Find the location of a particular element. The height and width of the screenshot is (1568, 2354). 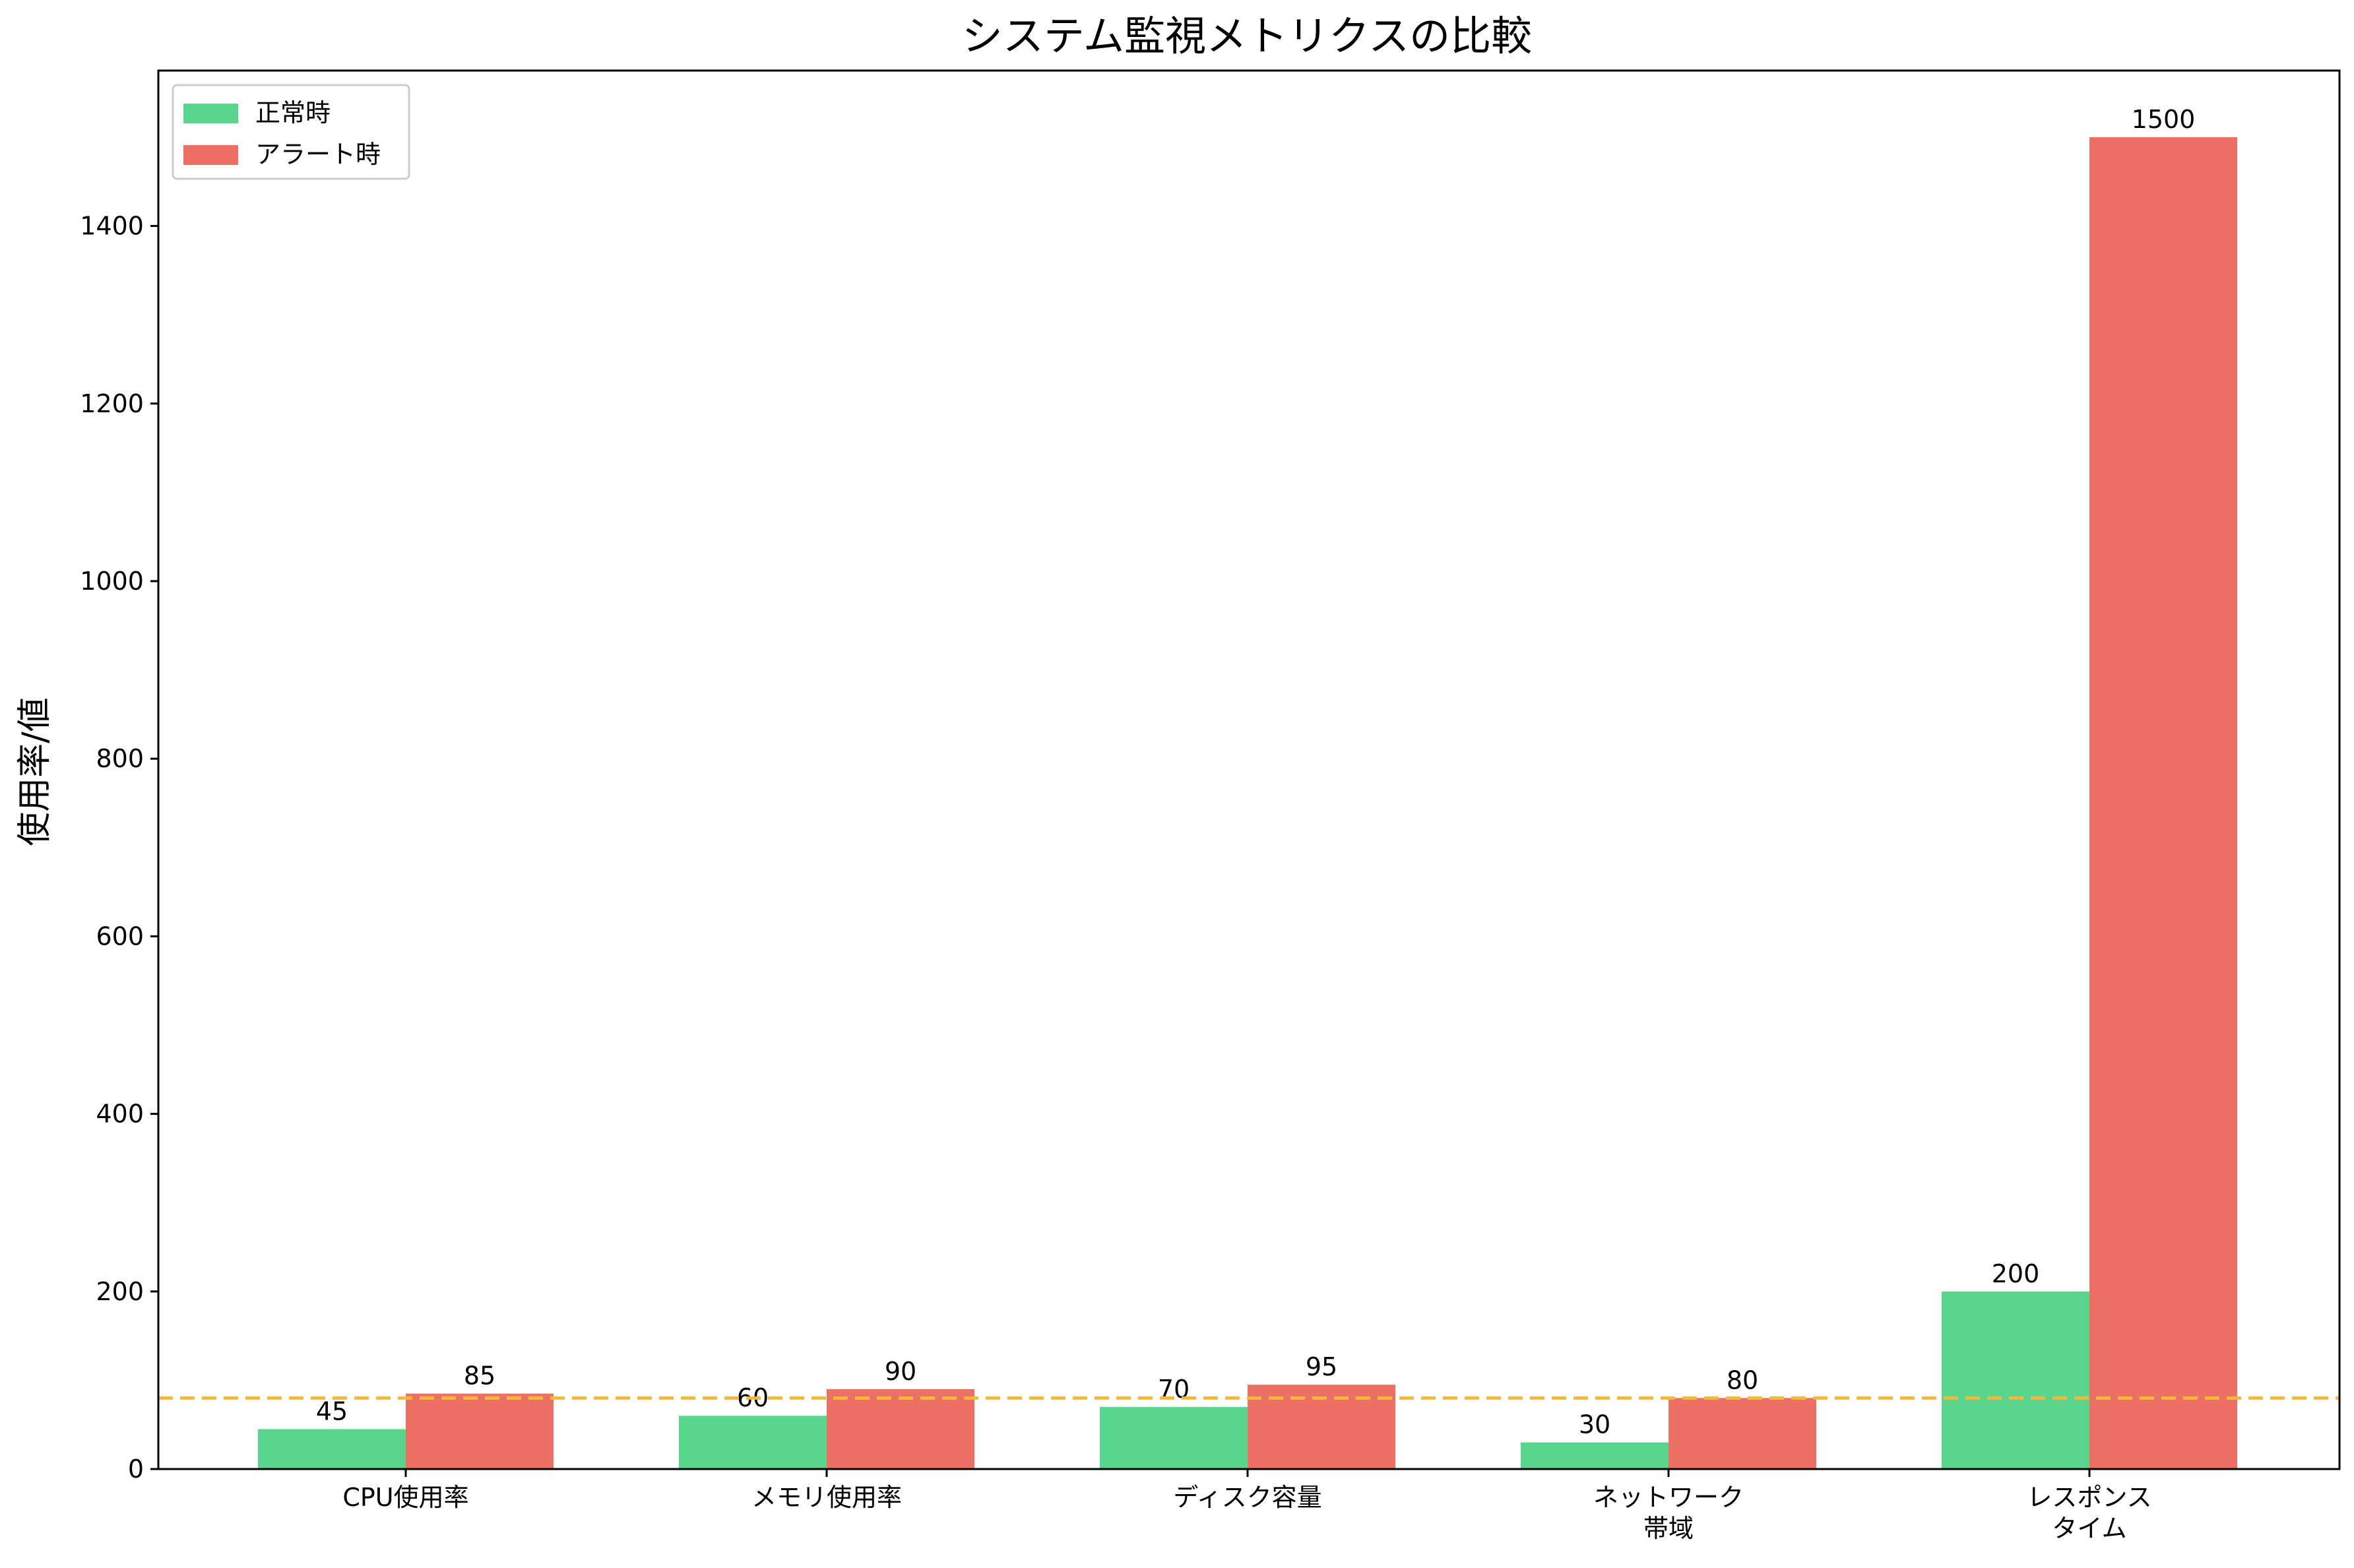

x-tick-label: メモリ使用率 is located at coordinates (826, 1497).